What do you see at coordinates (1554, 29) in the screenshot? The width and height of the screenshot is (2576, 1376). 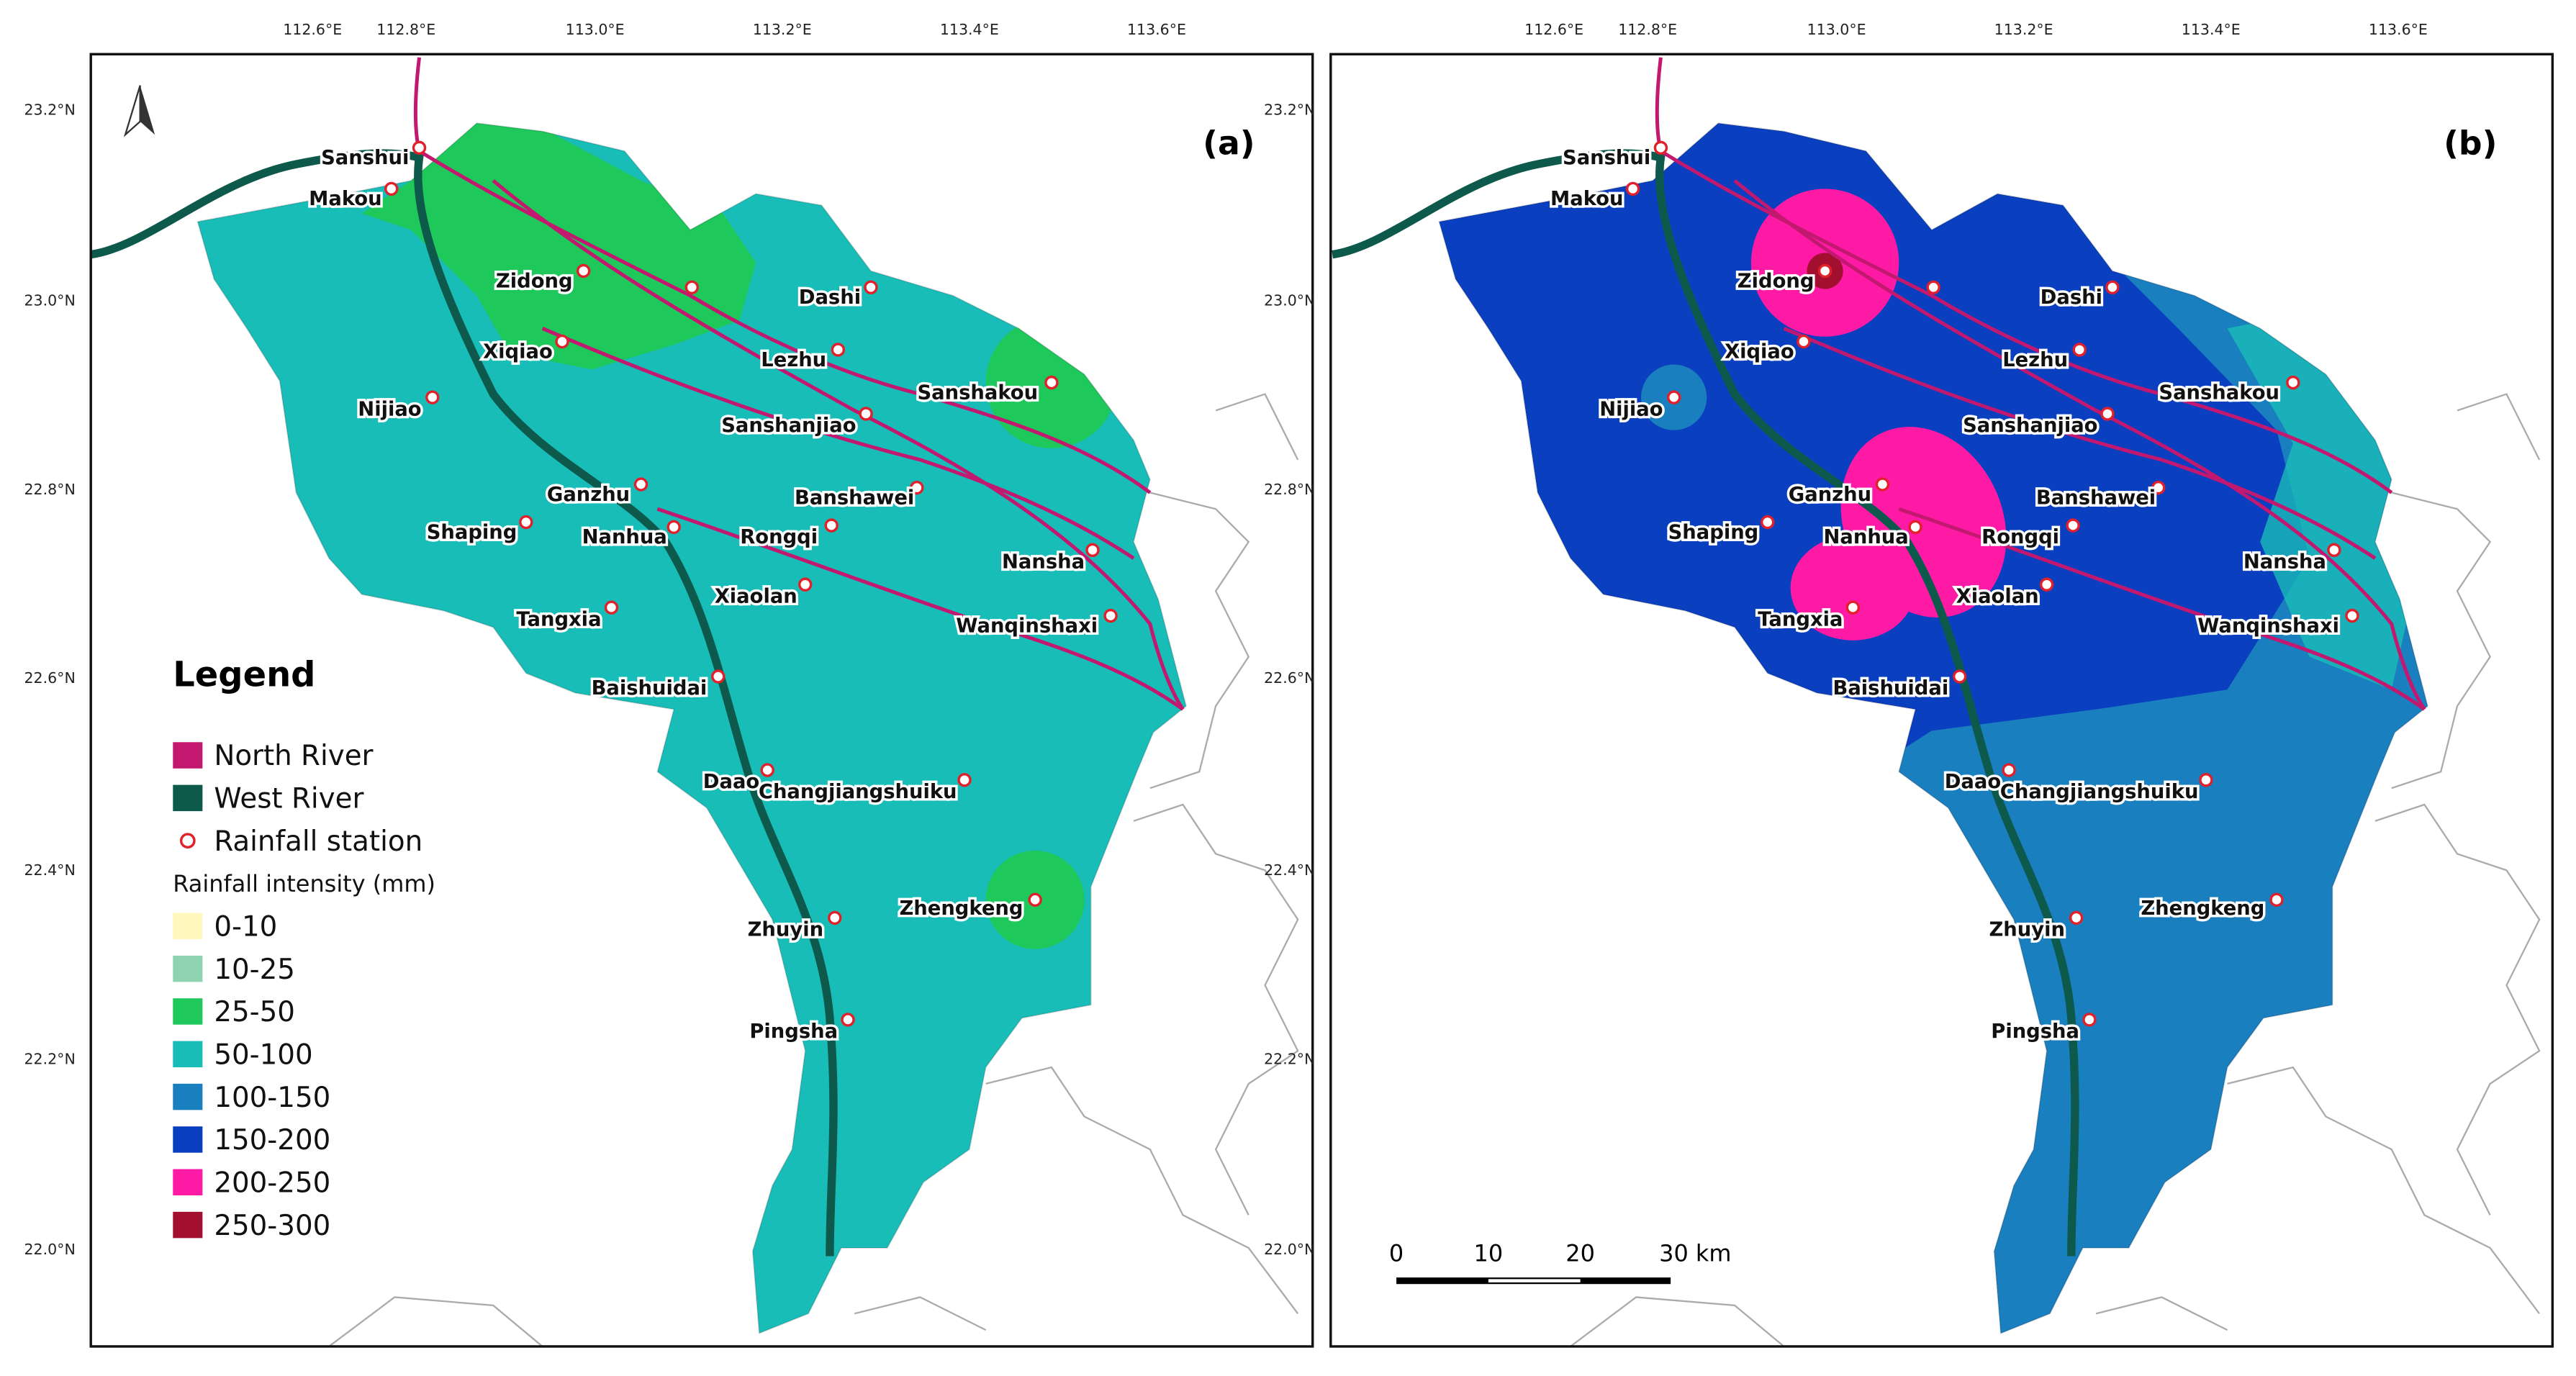 I see `lon-tick-label: 112.6°E` at bounding box center [1554, 29].